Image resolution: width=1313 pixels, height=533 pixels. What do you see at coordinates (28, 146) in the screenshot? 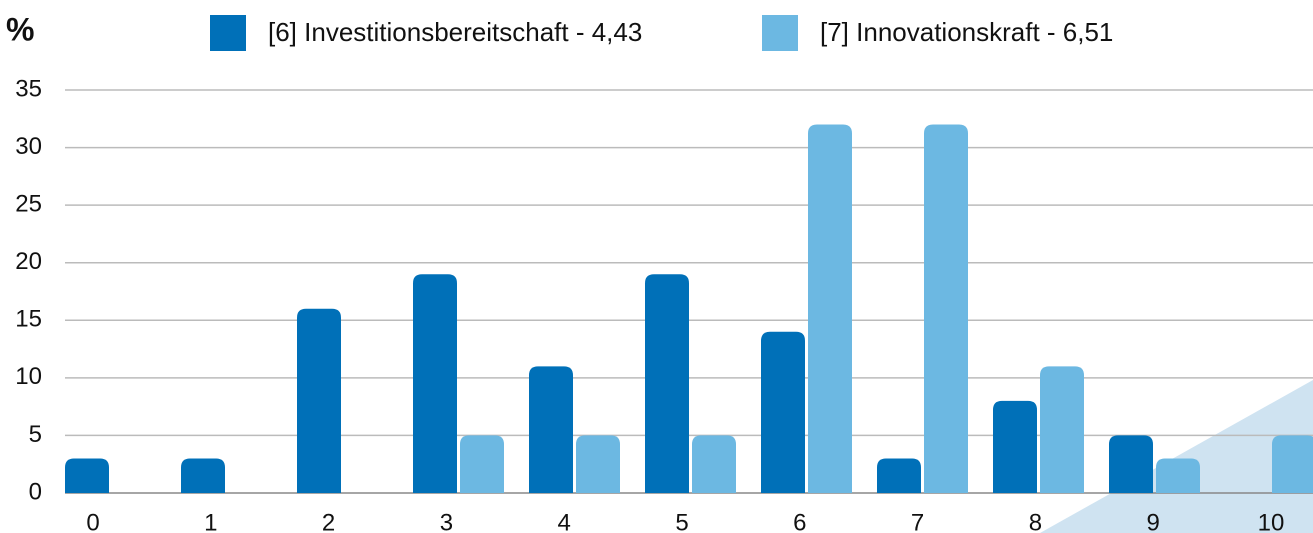
I see `y-tick-label: 30` at bounding box center [28, 146].